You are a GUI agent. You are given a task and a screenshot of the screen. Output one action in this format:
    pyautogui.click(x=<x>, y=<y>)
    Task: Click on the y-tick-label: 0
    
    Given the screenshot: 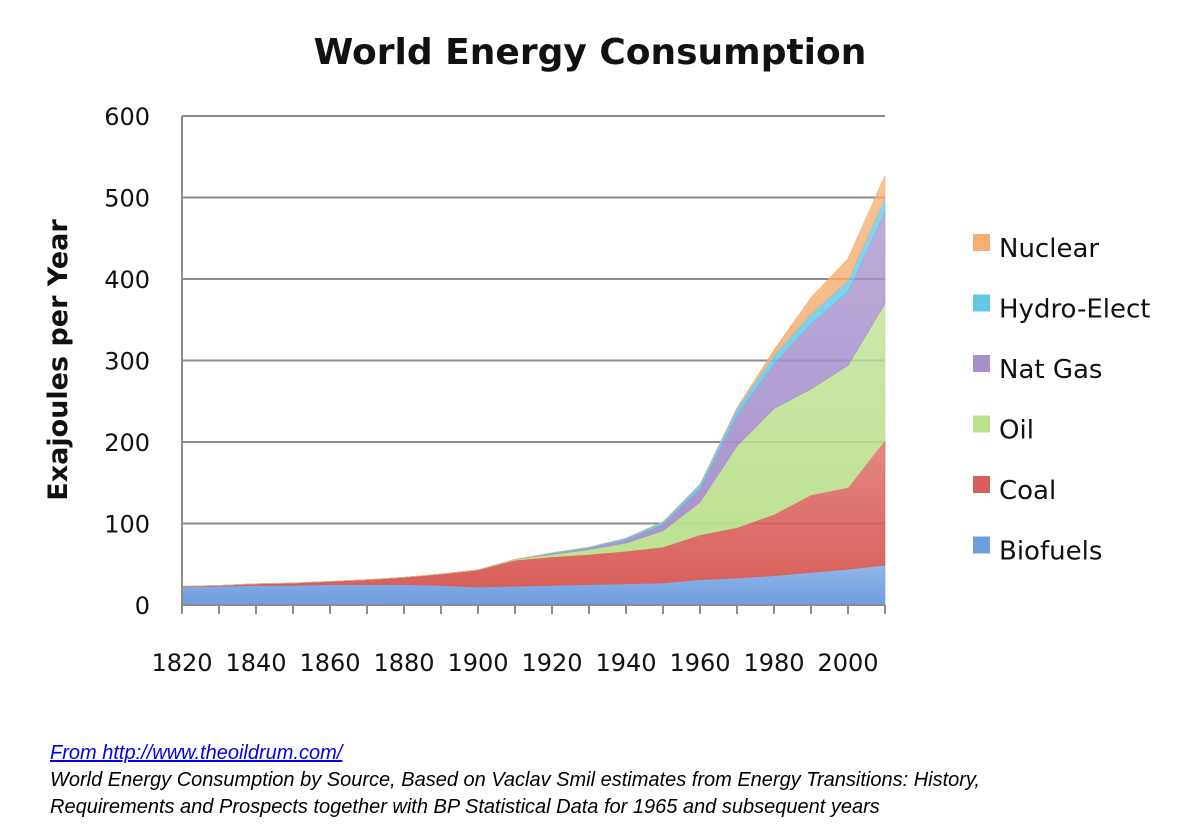 What is the action you would take?
    pyautogui.click(x=142, y=606)
    